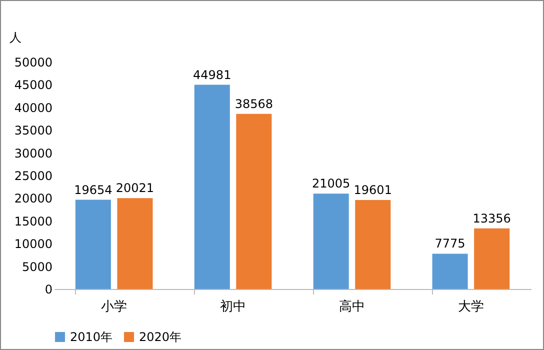  I want to click on x-tick-label: 大学, so click(471, 307).